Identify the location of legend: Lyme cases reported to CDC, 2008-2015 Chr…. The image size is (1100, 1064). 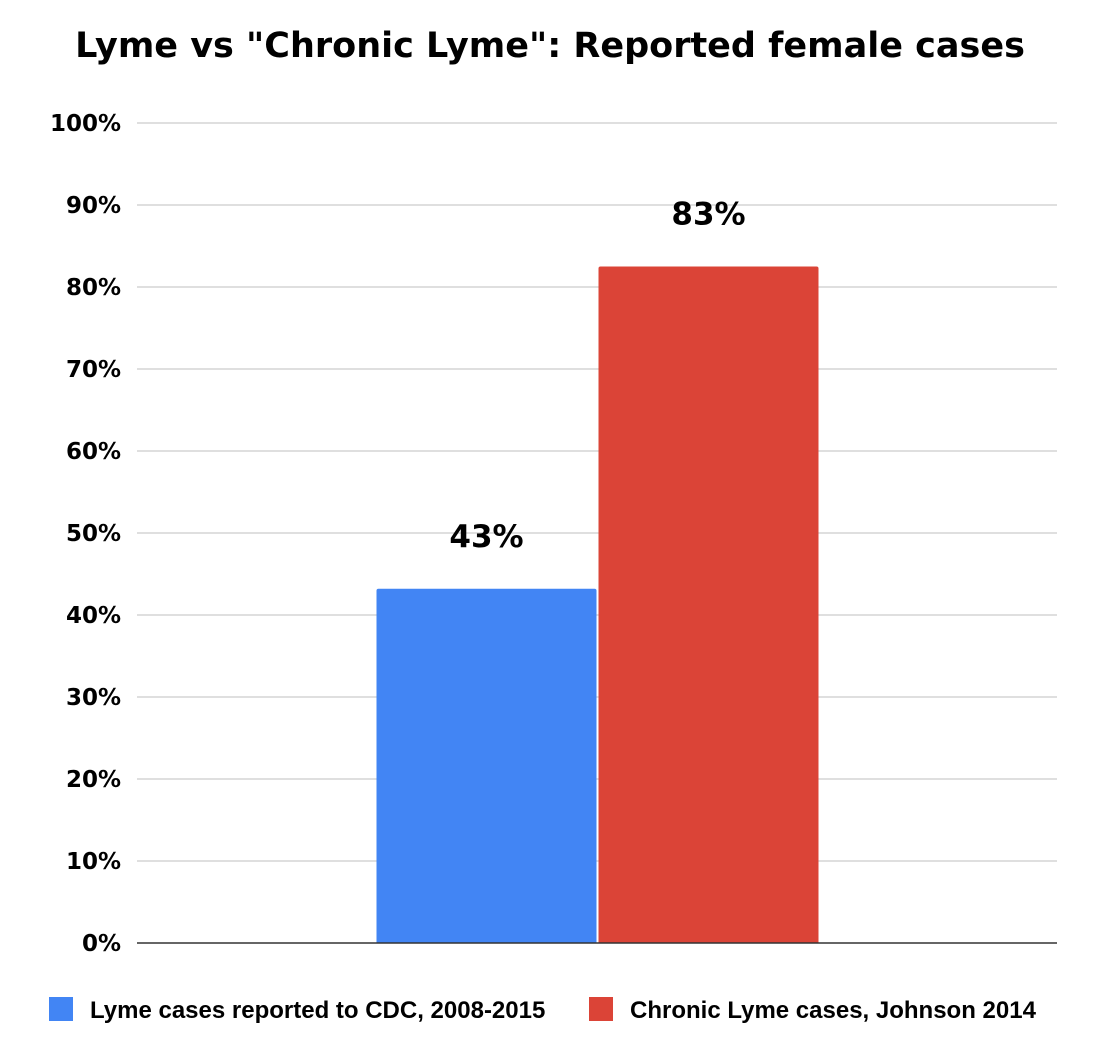
(543, 1010).